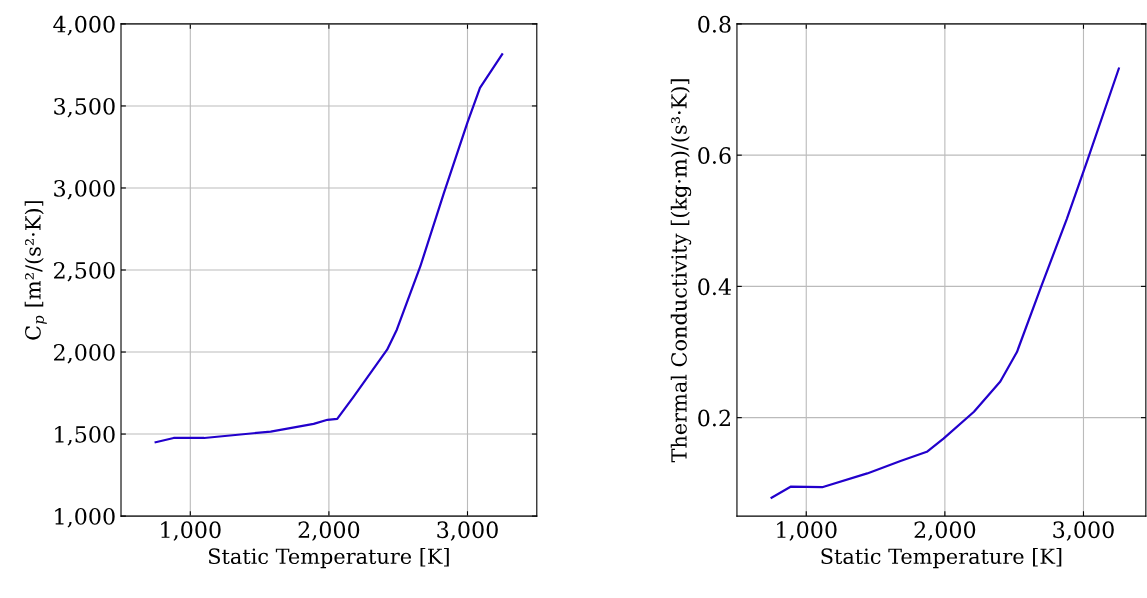 The image size is (1147, 598). Describe the element at coordinates (85, 436) in the screenshot. I see `y-tick-label: 1,500` at that location.